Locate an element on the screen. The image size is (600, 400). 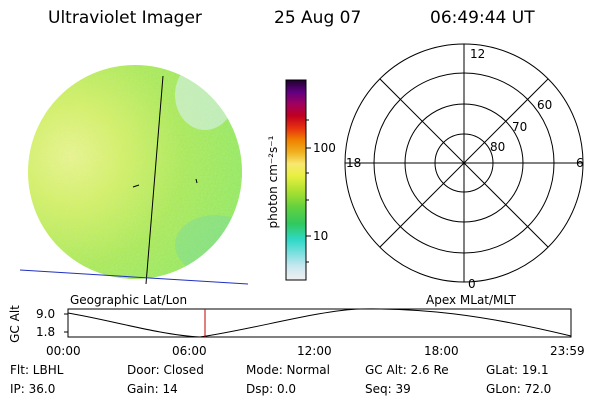
timeline-axis-label: GC Alt is located at coordinates (15, 324).